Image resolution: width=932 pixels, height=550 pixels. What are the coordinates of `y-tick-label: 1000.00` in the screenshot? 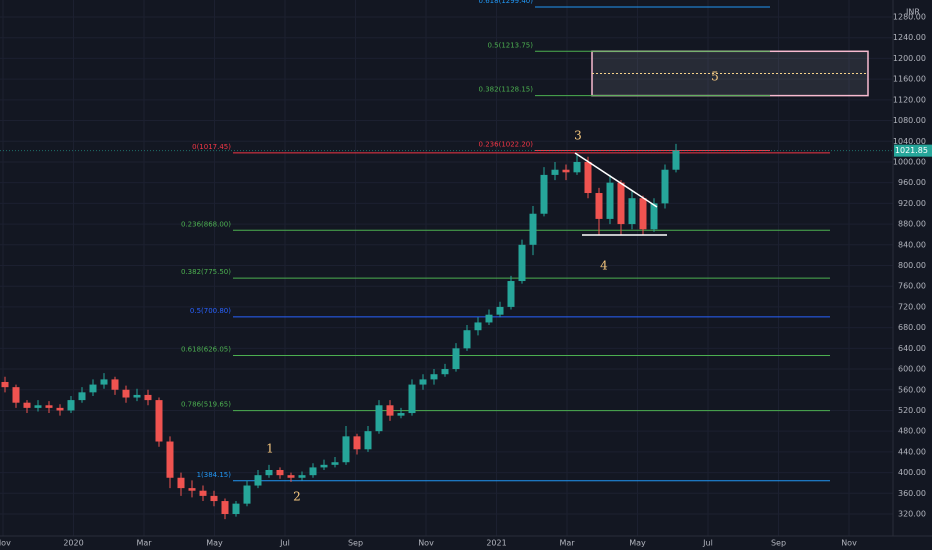 It's located at (909, 161).